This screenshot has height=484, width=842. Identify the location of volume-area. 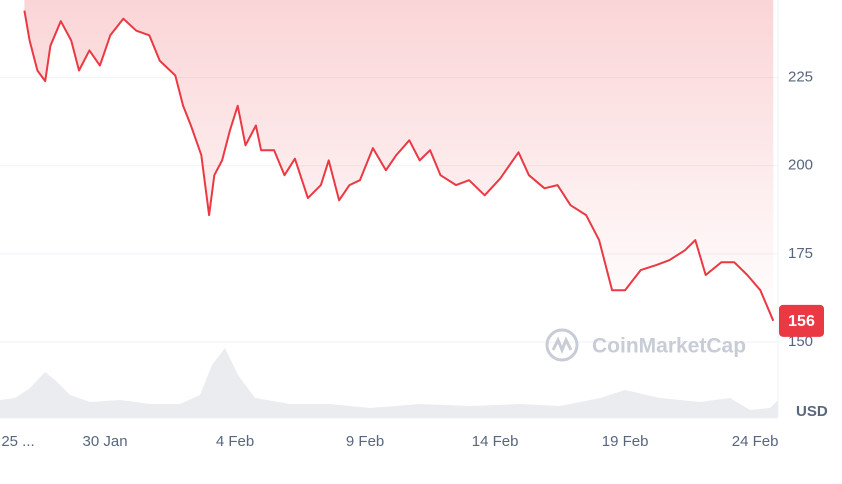
(389, 383).